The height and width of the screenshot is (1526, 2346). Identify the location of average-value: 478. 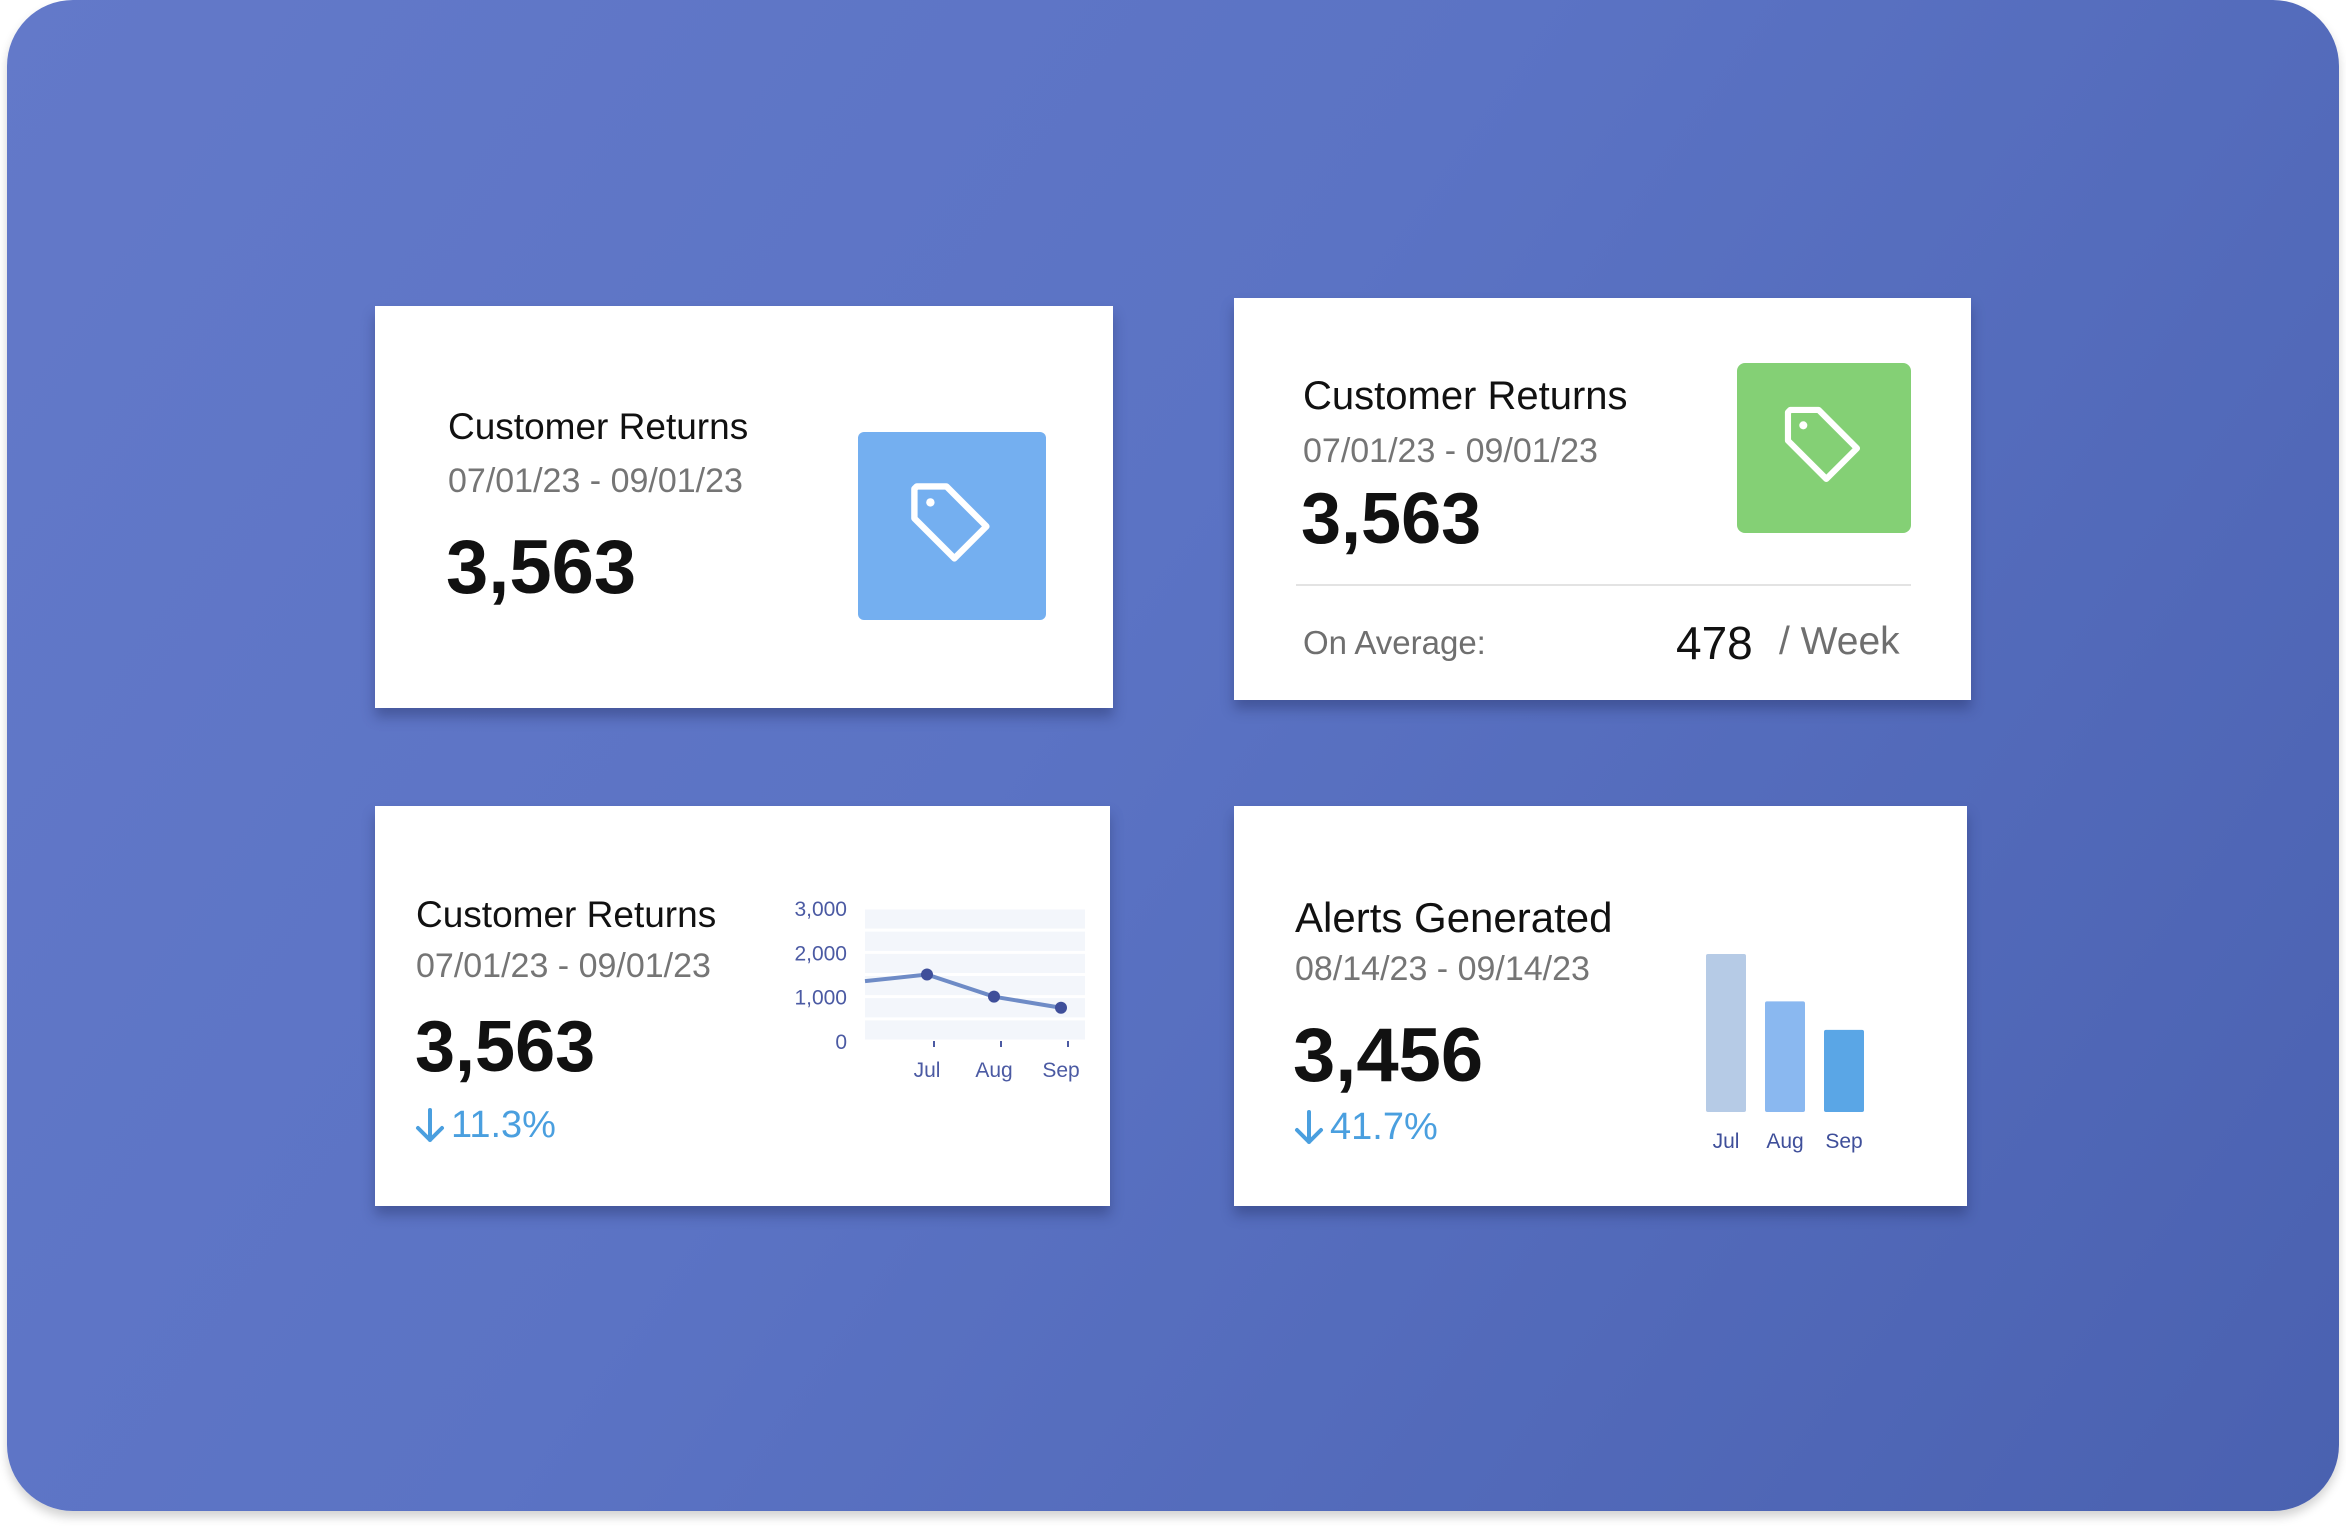
(1714, 643).